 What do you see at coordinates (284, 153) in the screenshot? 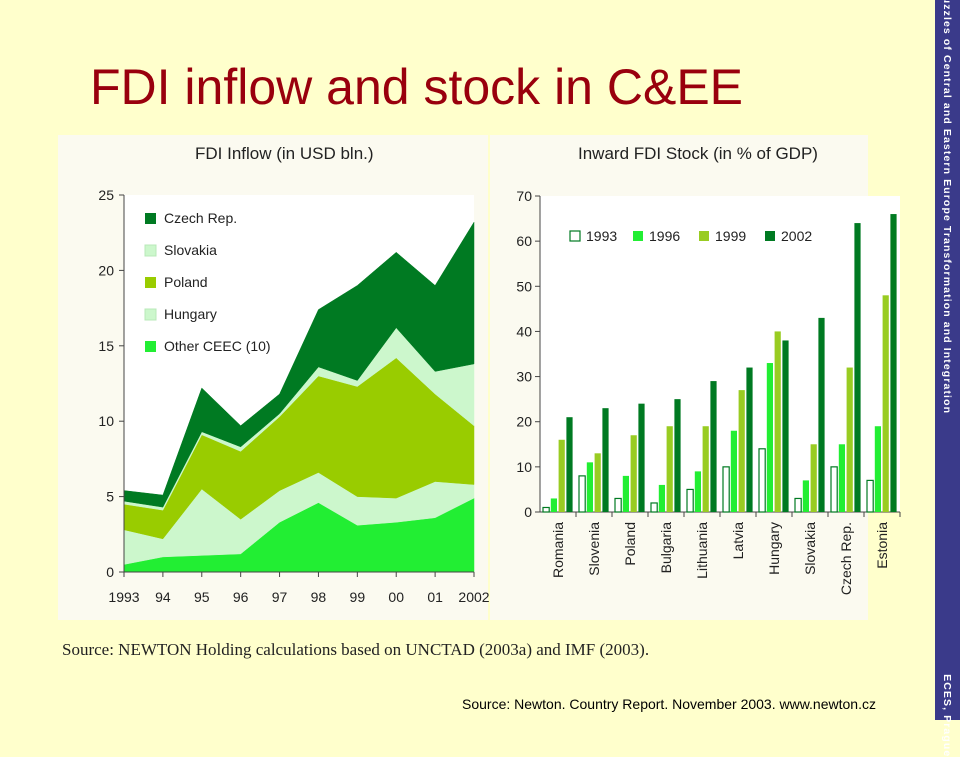
I see `inflow-chart-title: FDI Inflow (in USD bln.)` at bounding box center [284, 153].